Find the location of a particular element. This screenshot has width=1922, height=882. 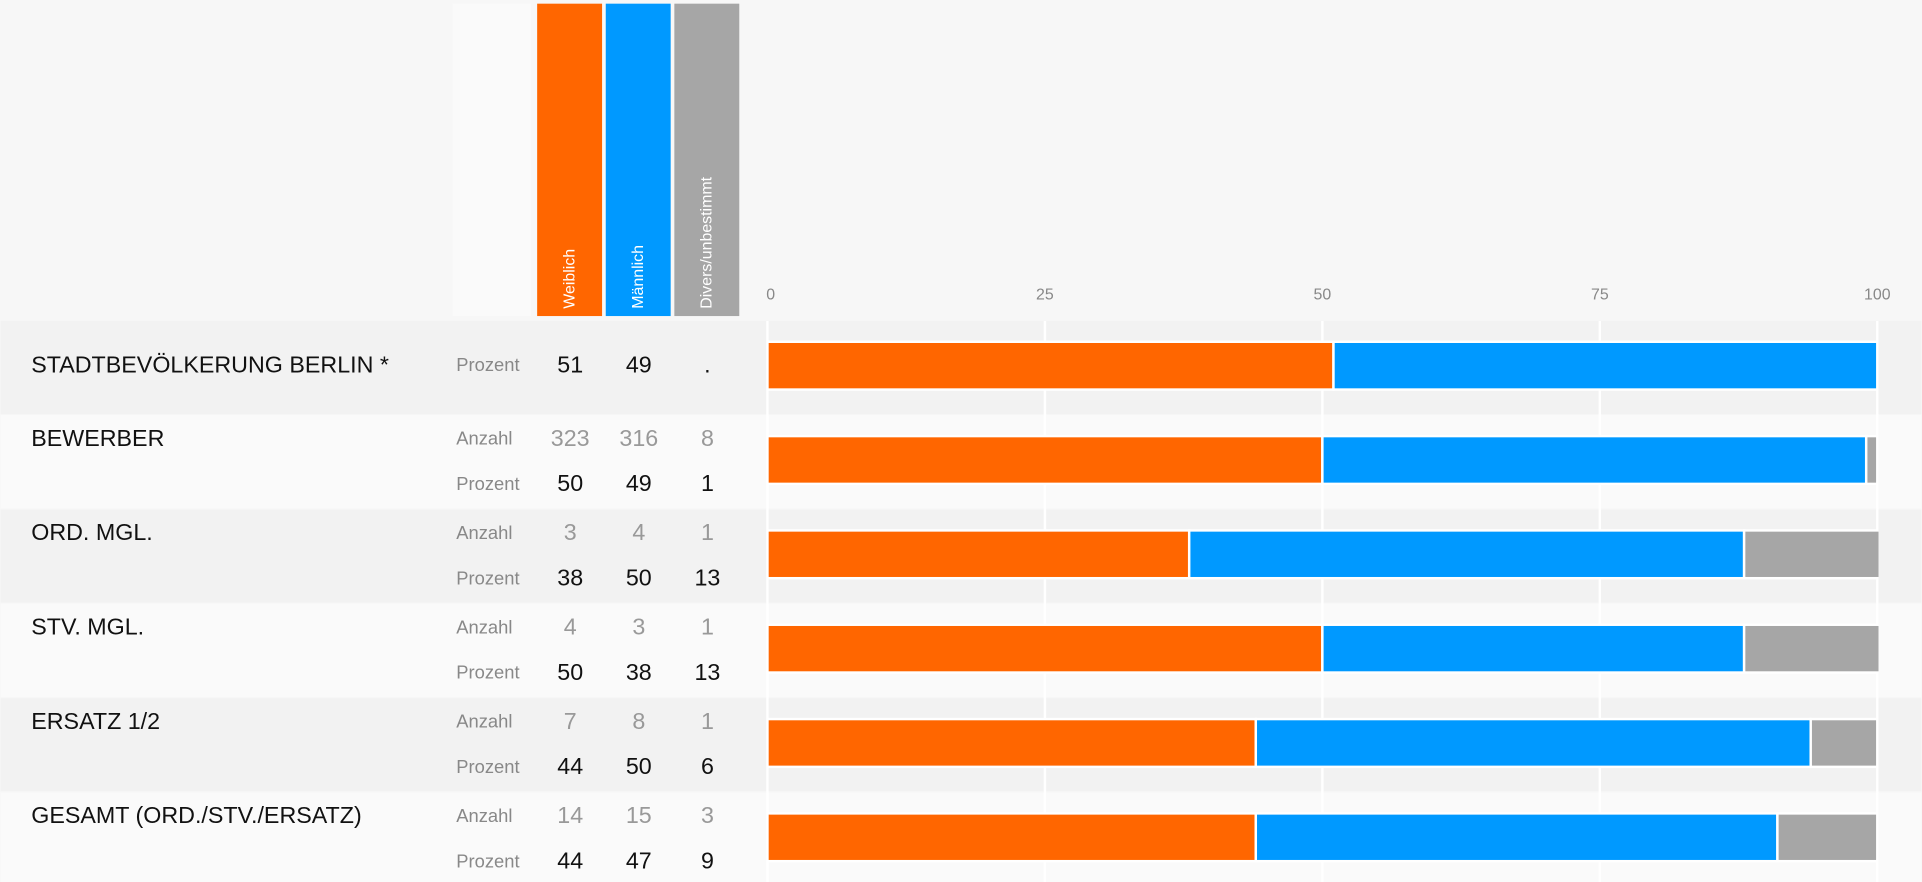

percent-value: . is located at coordinates (707, 364).